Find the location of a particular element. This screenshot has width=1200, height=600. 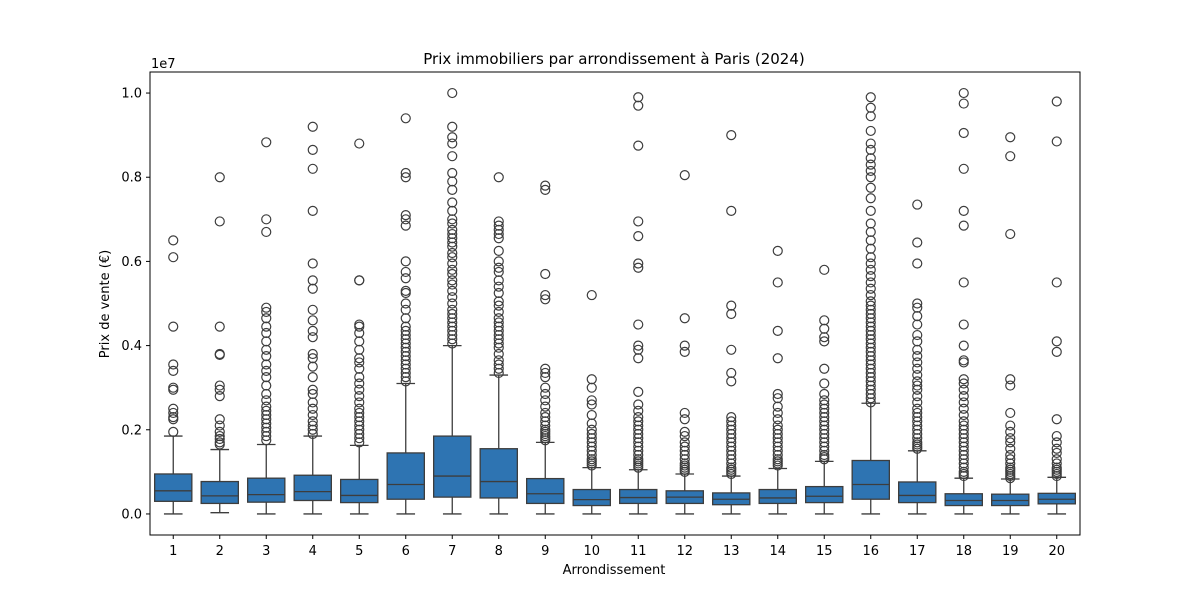

x-tick-label: 18 is located at coordinates (963, 551).